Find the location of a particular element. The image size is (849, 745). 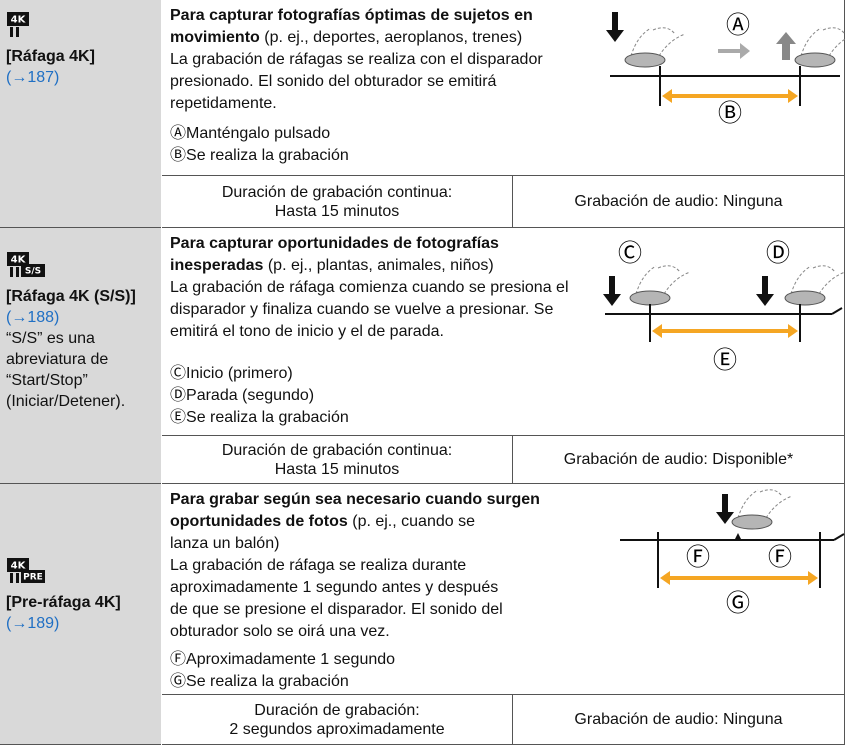

mode-icon: 4K PRE is located at coordinates (26, 570).